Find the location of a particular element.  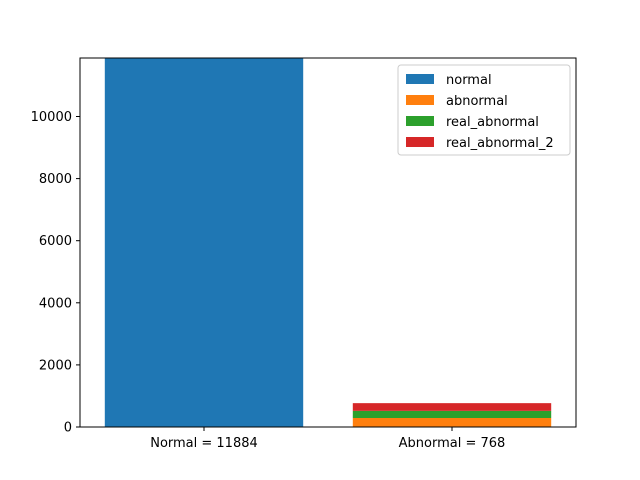

legend-swatch-normal is located at coordinates (420, 79).